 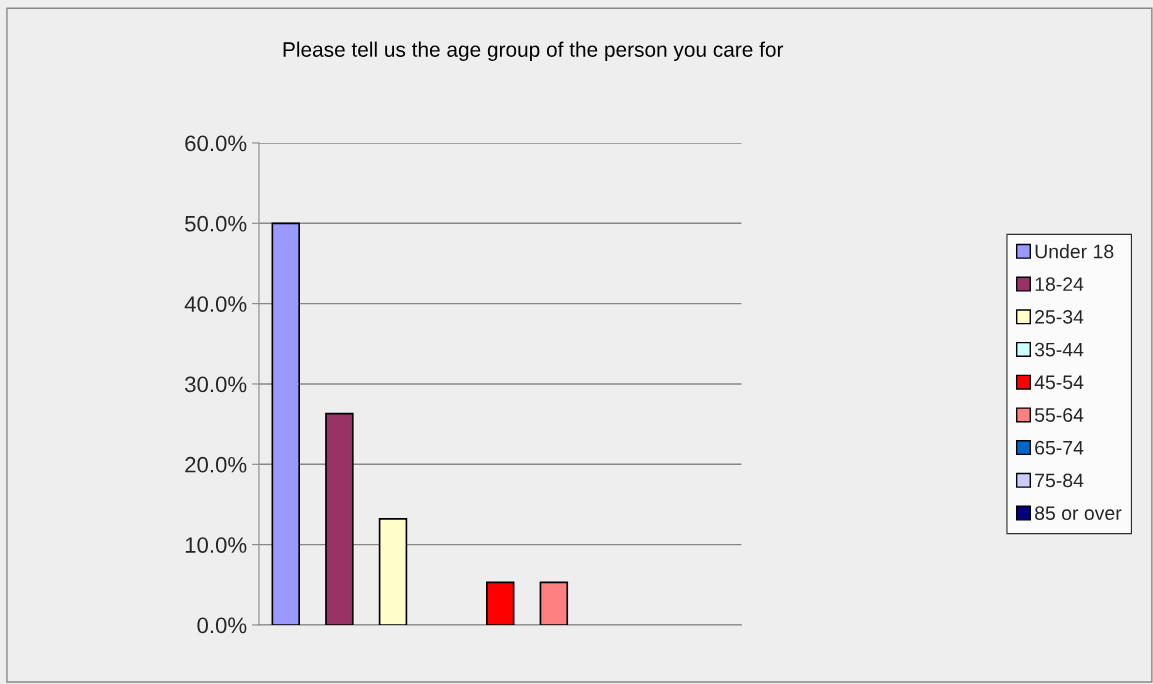 I want to click on y-tick-label: 50.0%, so click(x=216, y=223).